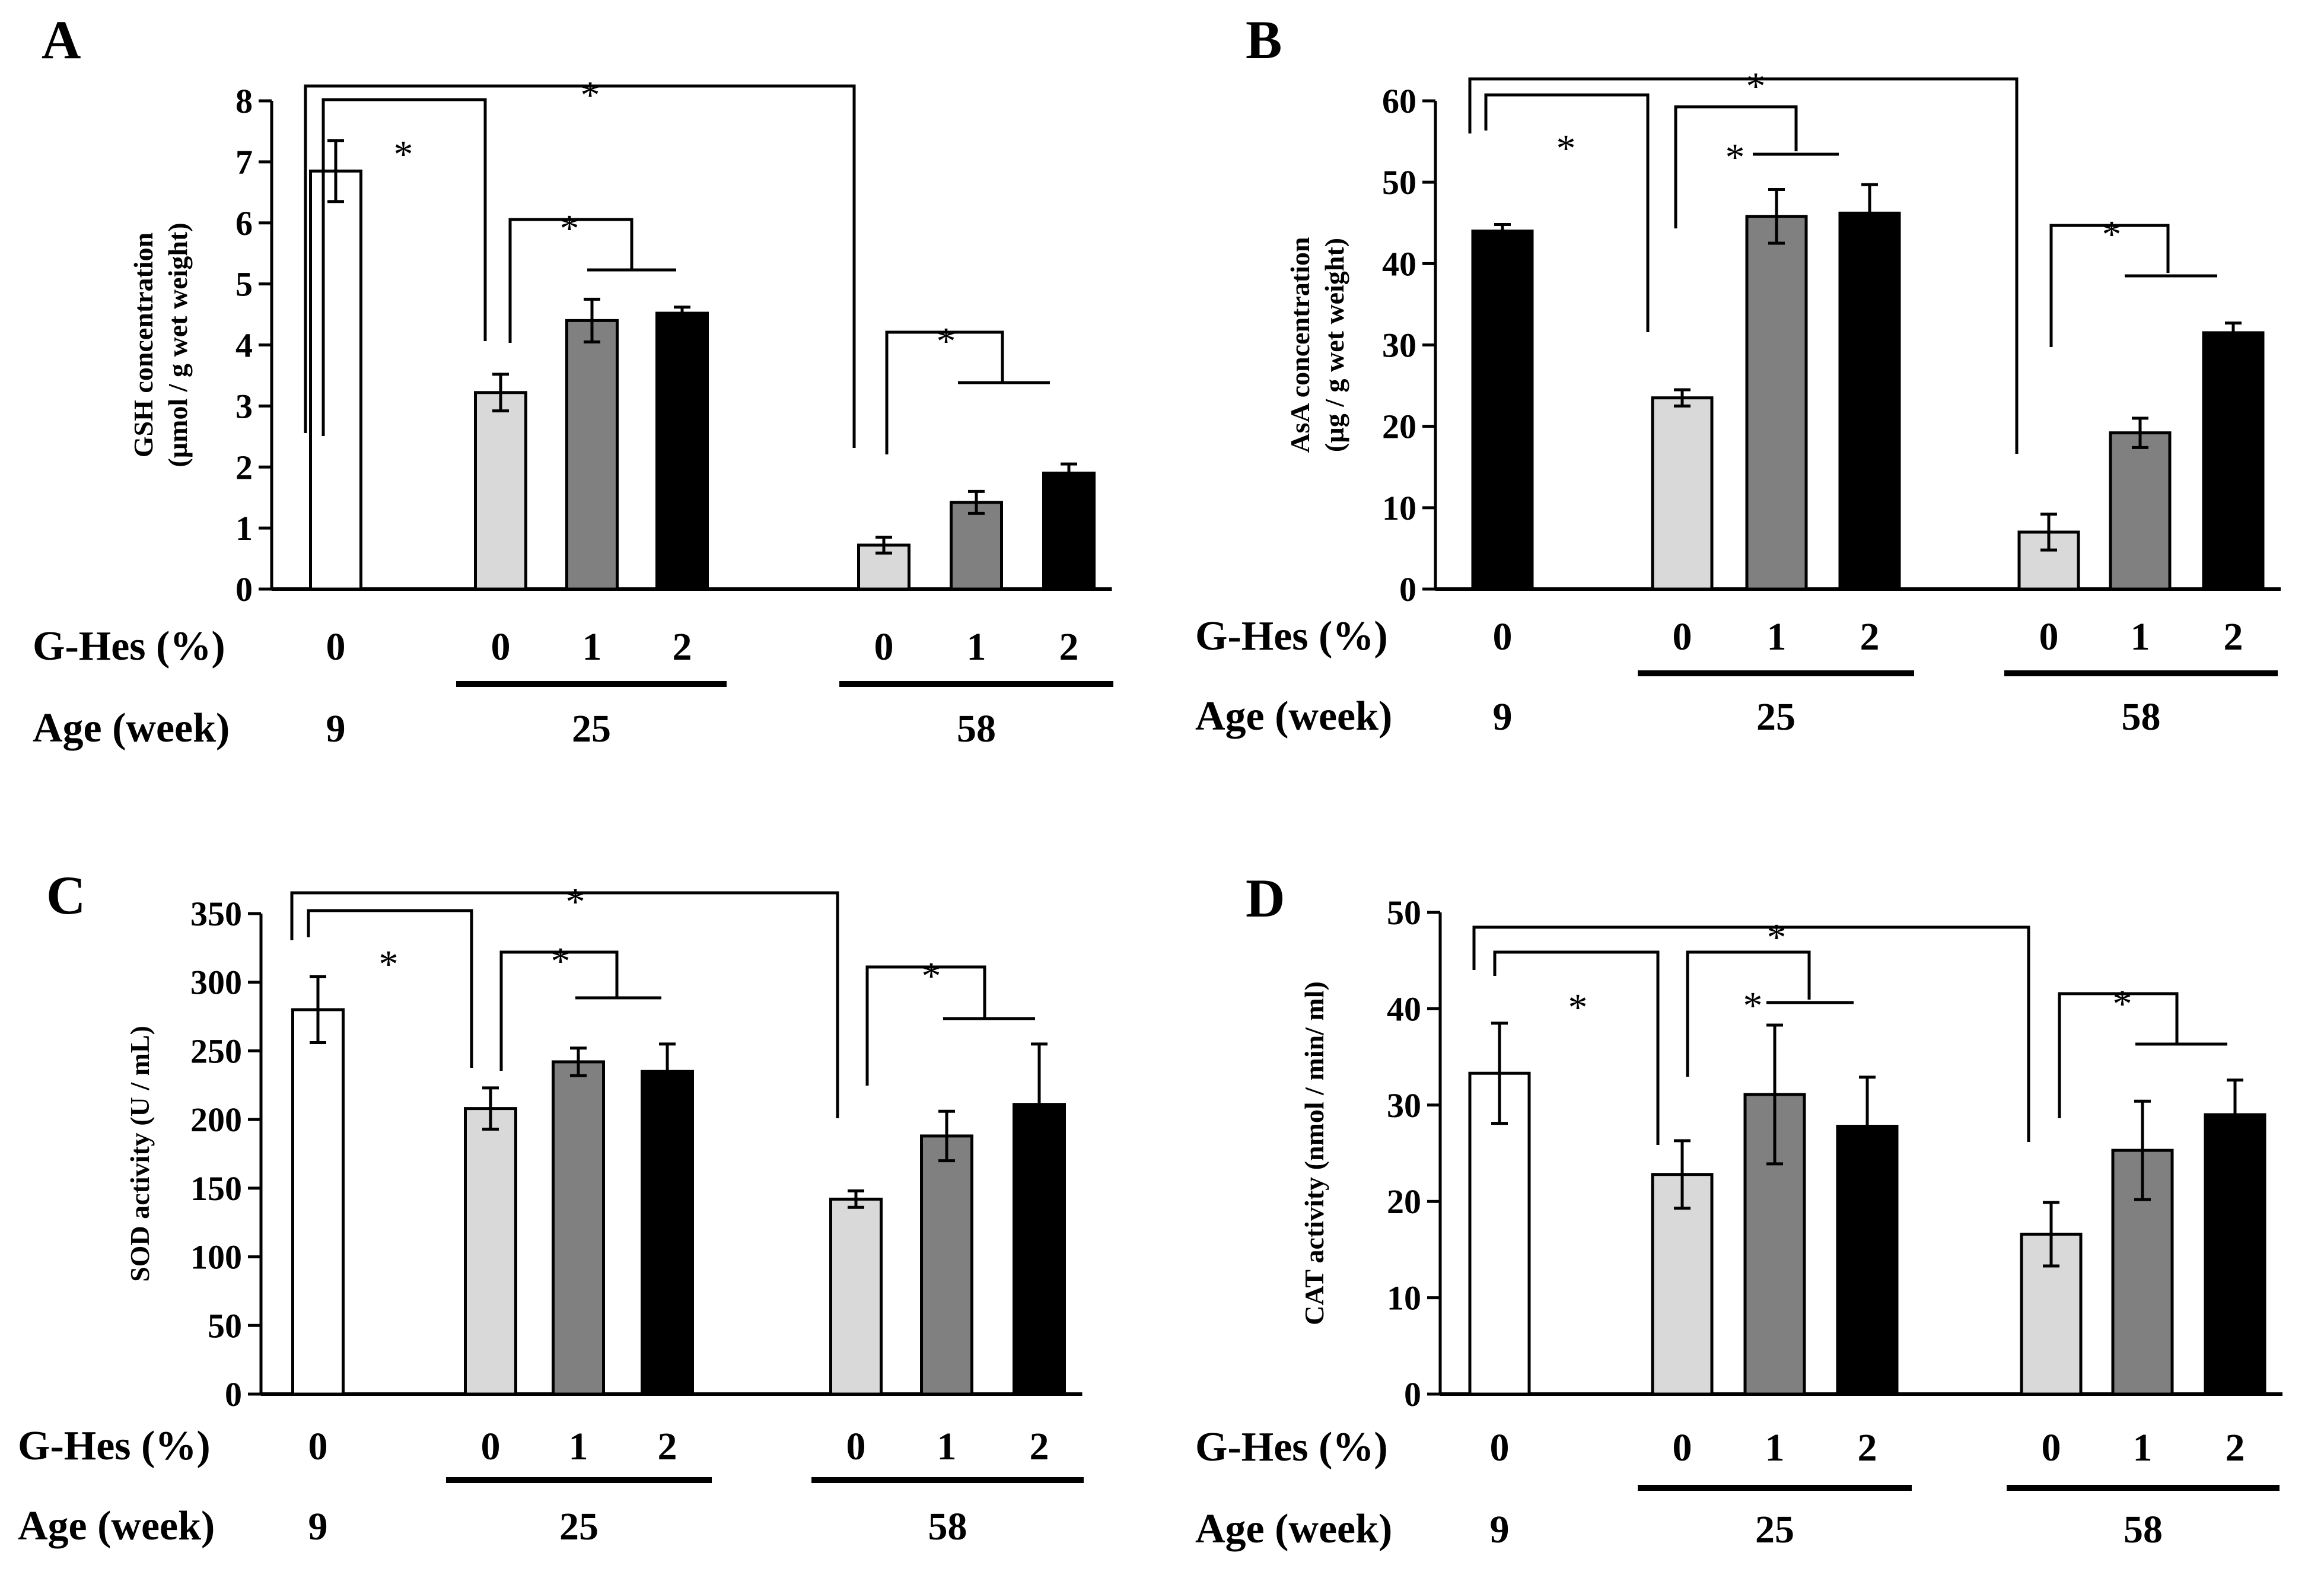 This screenshot has height=1578, width=2324. What do you see at coordinates (216, 914) in the screenshot?
I see `y-tick-label: 350` at bounding box center [216, 914].